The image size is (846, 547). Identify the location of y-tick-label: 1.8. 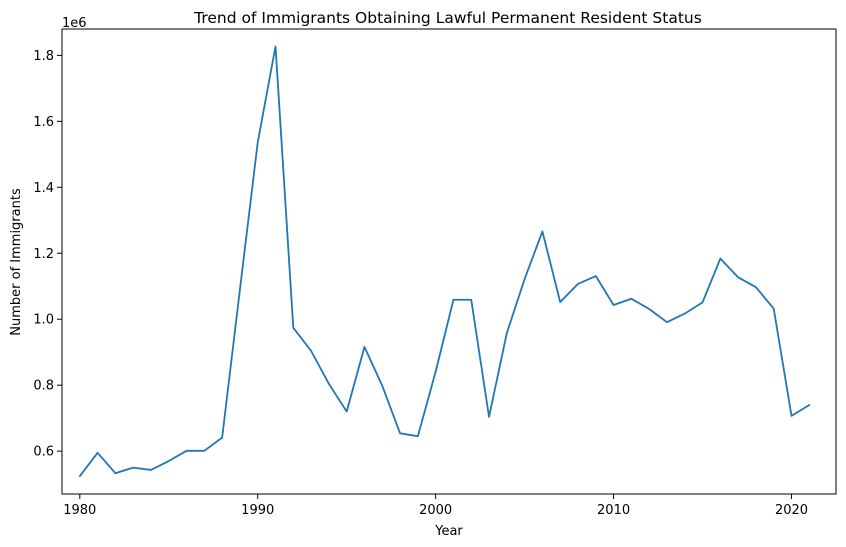
(43, 56).